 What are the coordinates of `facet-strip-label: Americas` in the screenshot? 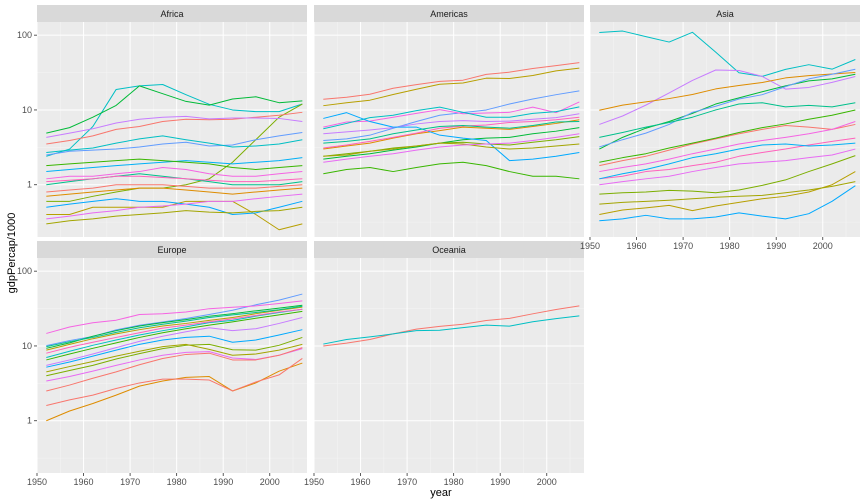 It's located at (449, 14).